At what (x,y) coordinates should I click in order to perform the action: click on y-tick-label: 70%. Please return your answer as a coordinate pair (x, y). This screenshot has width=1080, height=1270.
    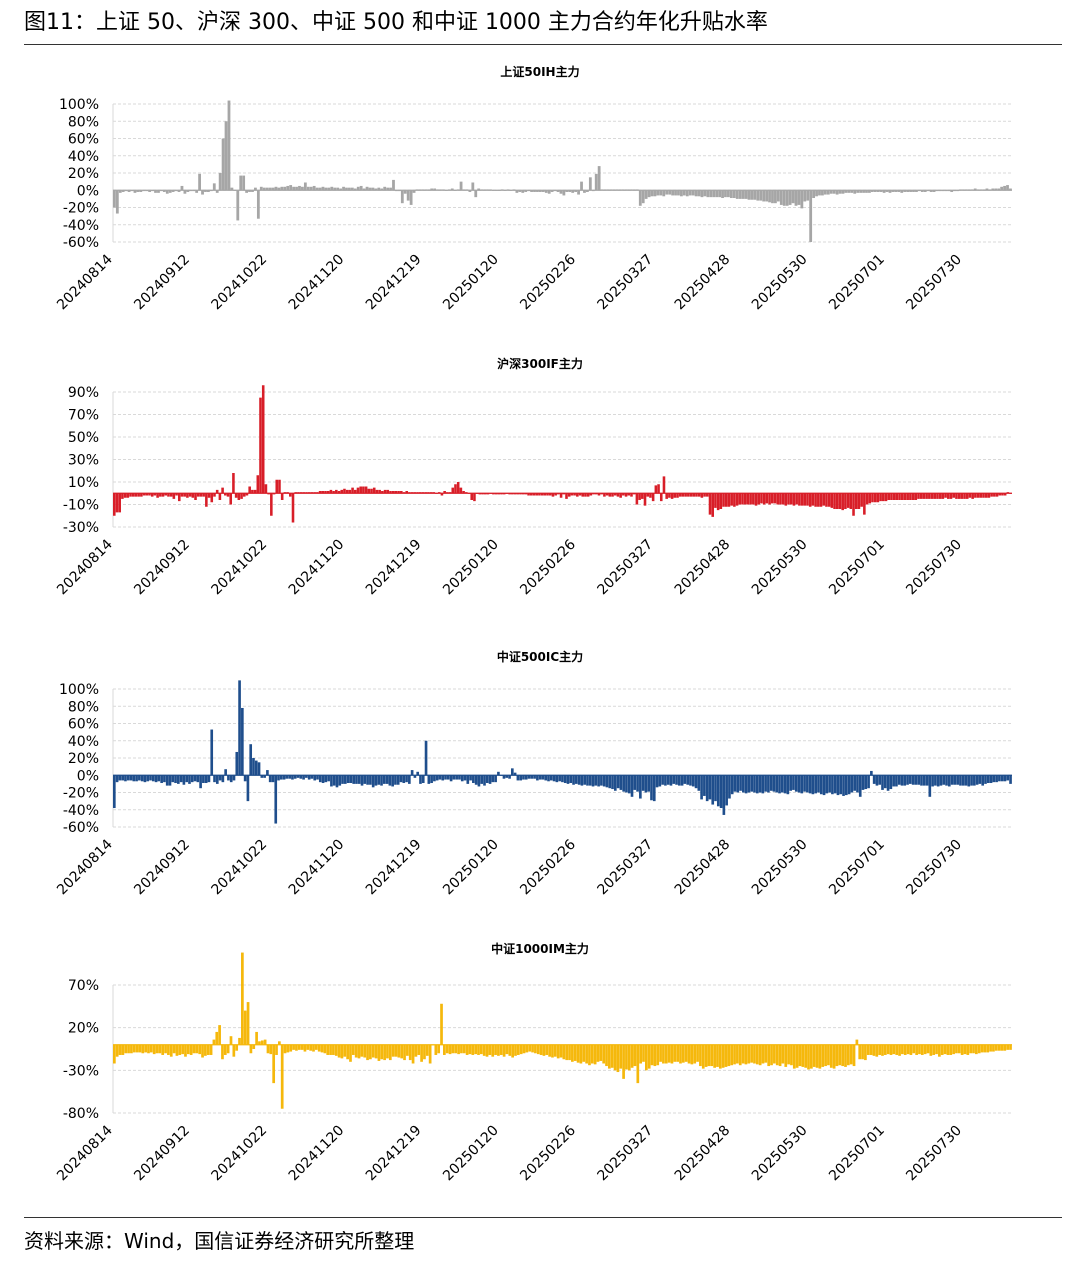
    Looking at the image, I should click on (83, 986).